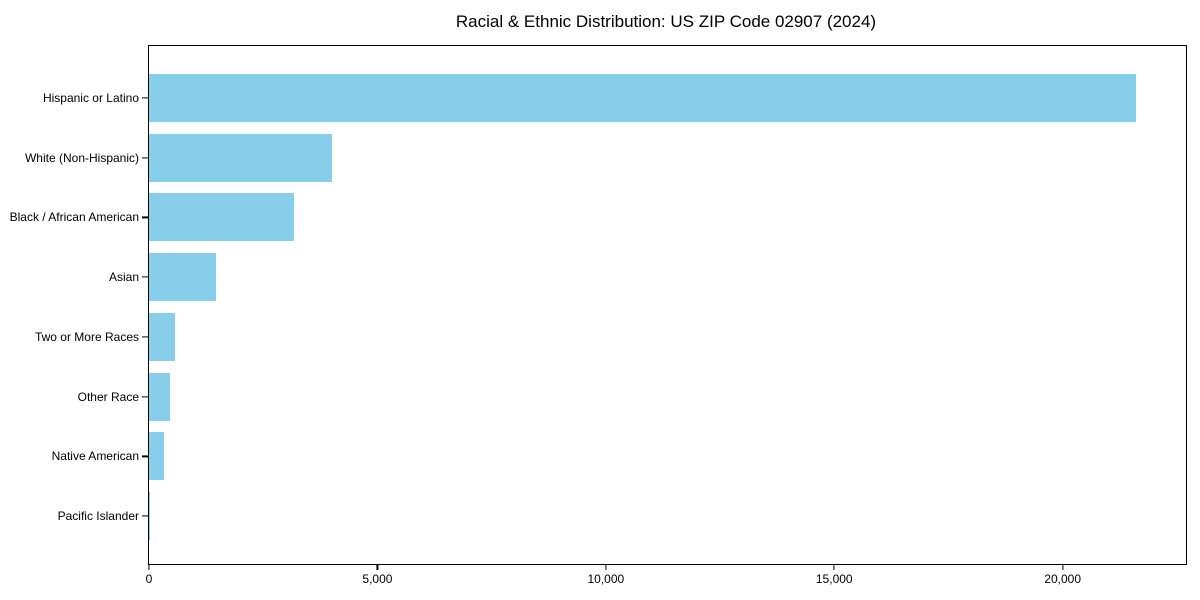  What do you see at coordinates (81, 157) in the screenshot?
I see `y-tick-label: White (Non-Hispanic)` at bounding box center [81, 157].